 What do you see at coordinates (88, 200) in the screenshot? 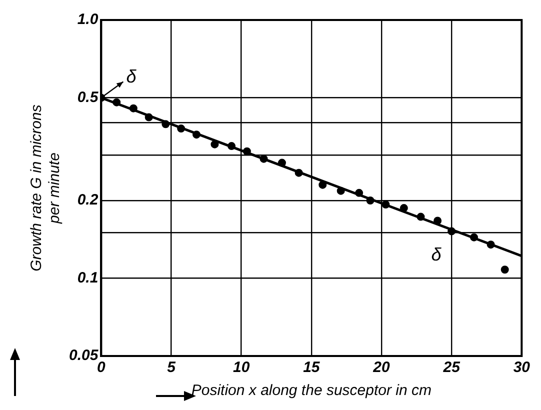
I see `y-tick-label: 0.2` at bounding box center [88, 200].